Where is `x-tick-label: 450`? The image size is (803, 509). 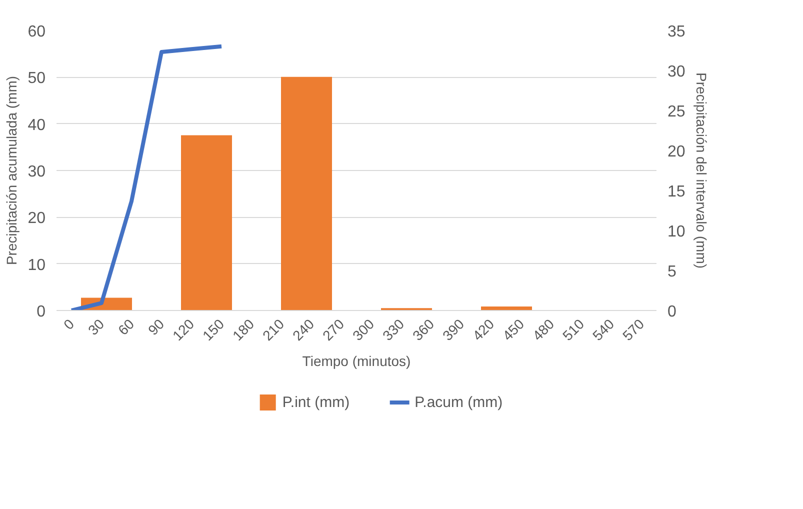 x-tick-label: 450 is located at coordinates (513, 330).